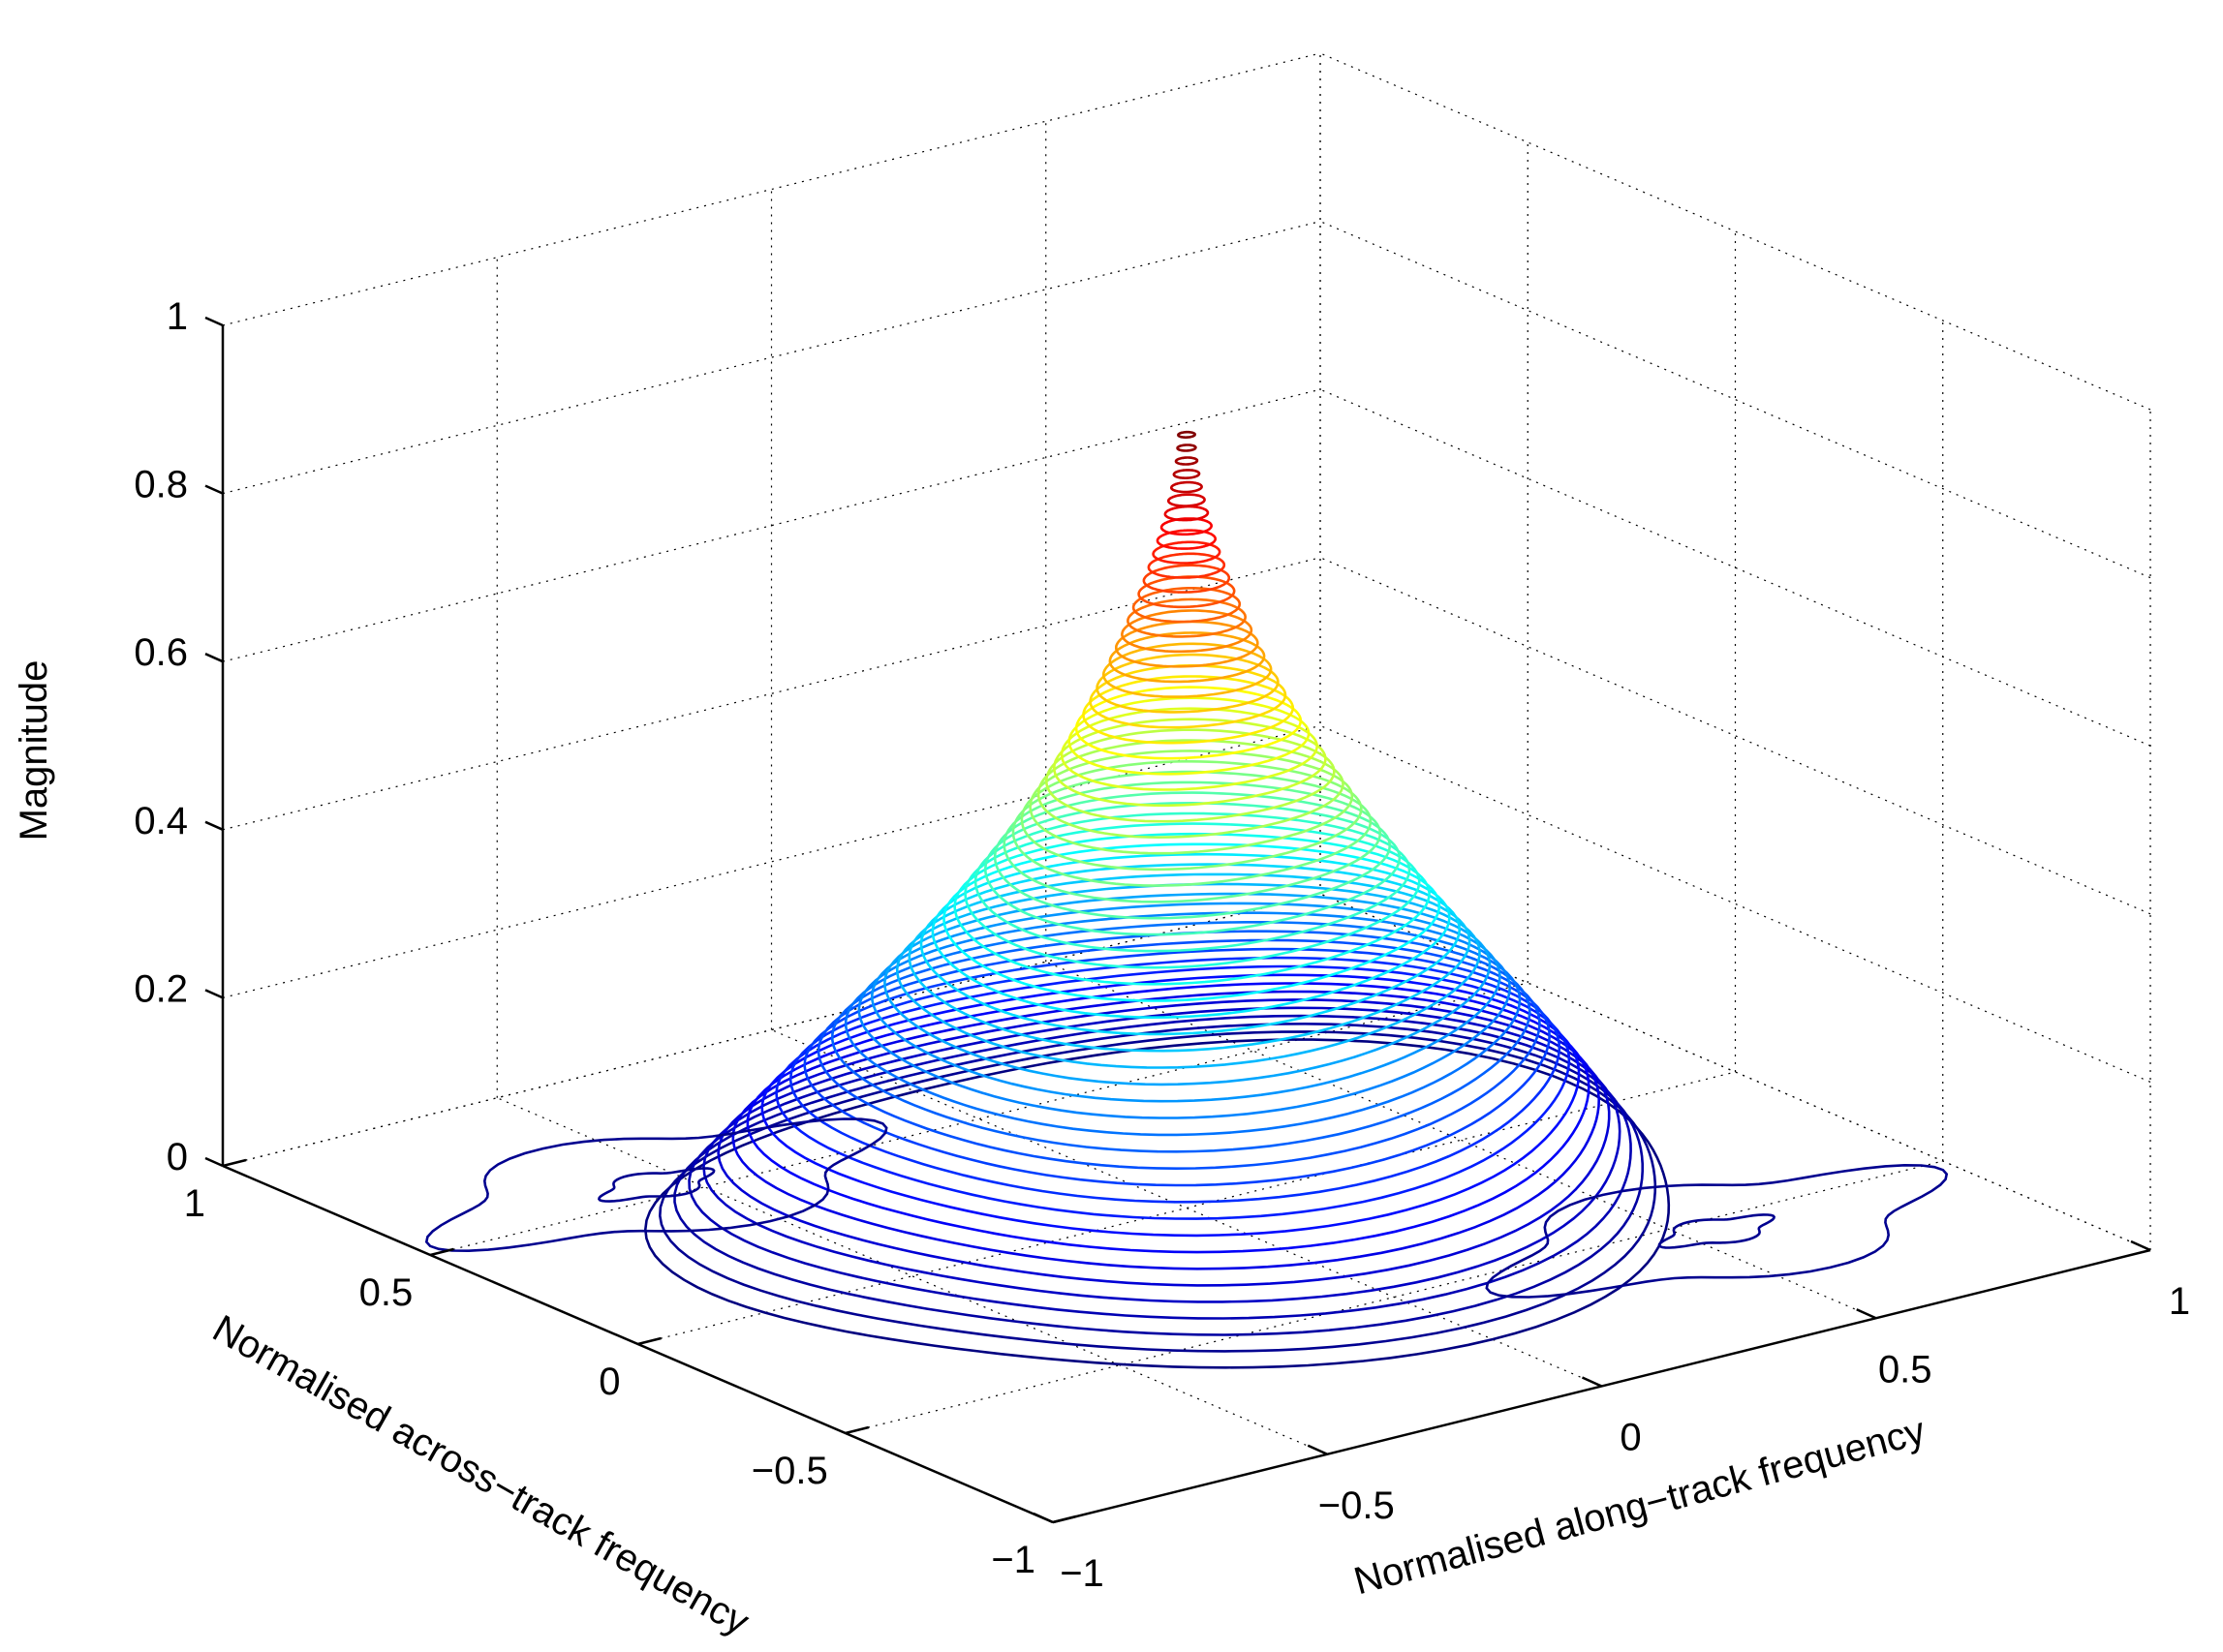 The width and height of the screenshot is (2223, 1652). Describe the element at coordinates (161, 821) in the screenshot. I see `z-tick-label: 0.4` at that location.